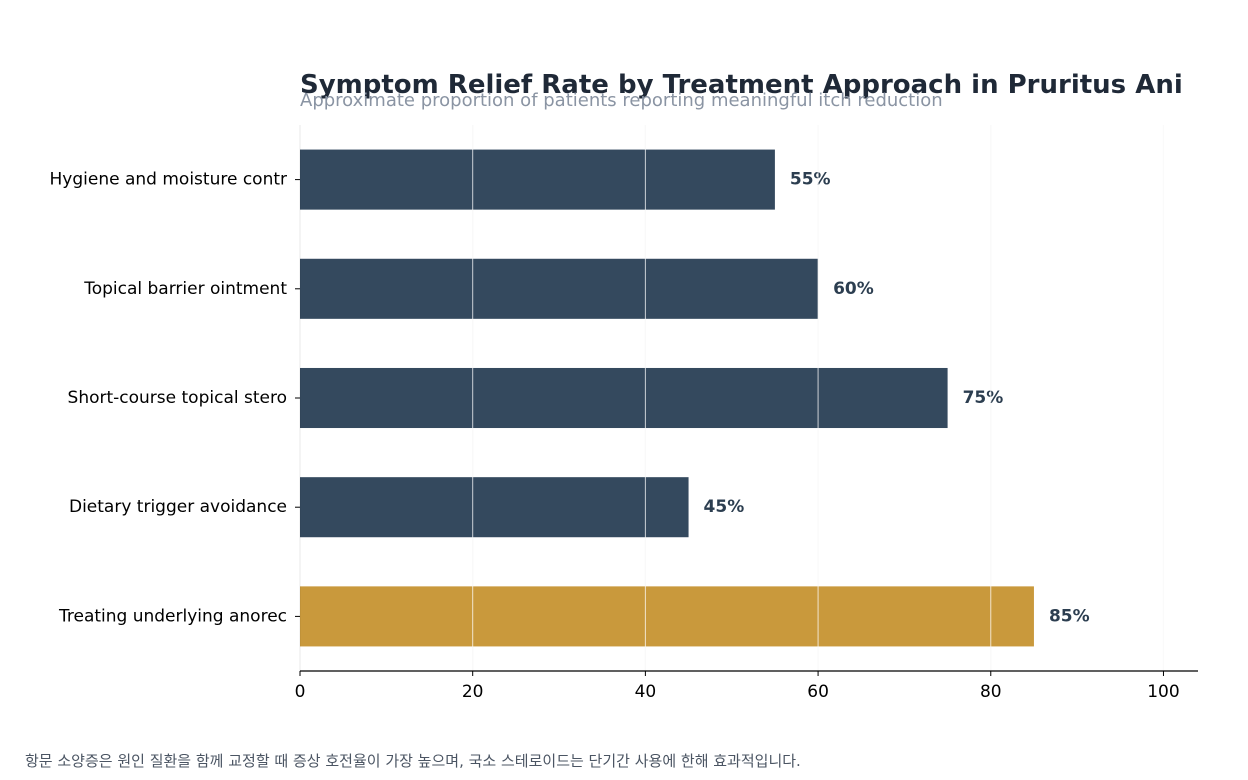 This screenshot has height=780, width=1248. What do you see at coordinates (818, 692) in the screenshot?
I see `x-tick-label: 60` at bounding box center [818, 692].